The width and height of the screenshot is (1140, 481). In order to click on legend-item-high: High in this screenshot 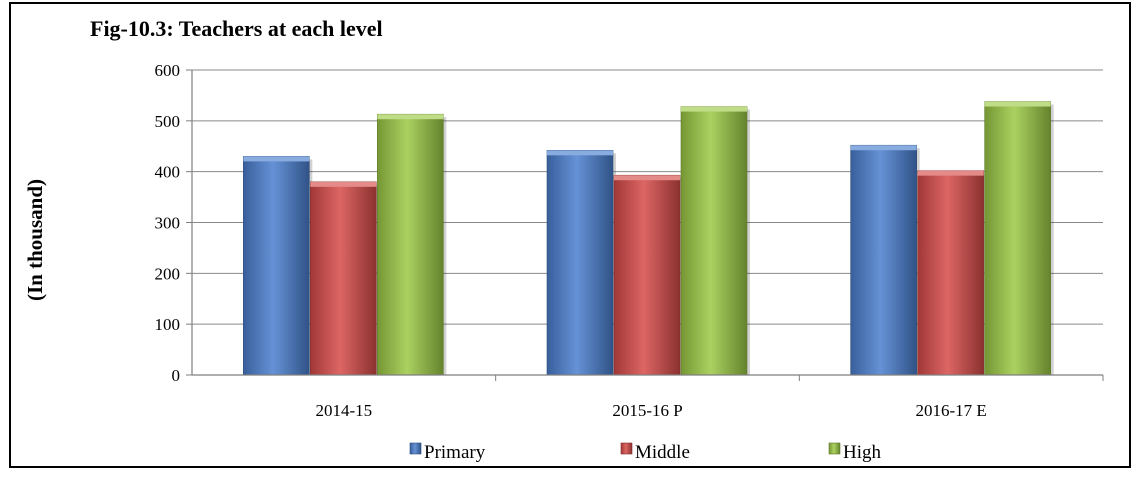, I will do `click(855, 452)`.